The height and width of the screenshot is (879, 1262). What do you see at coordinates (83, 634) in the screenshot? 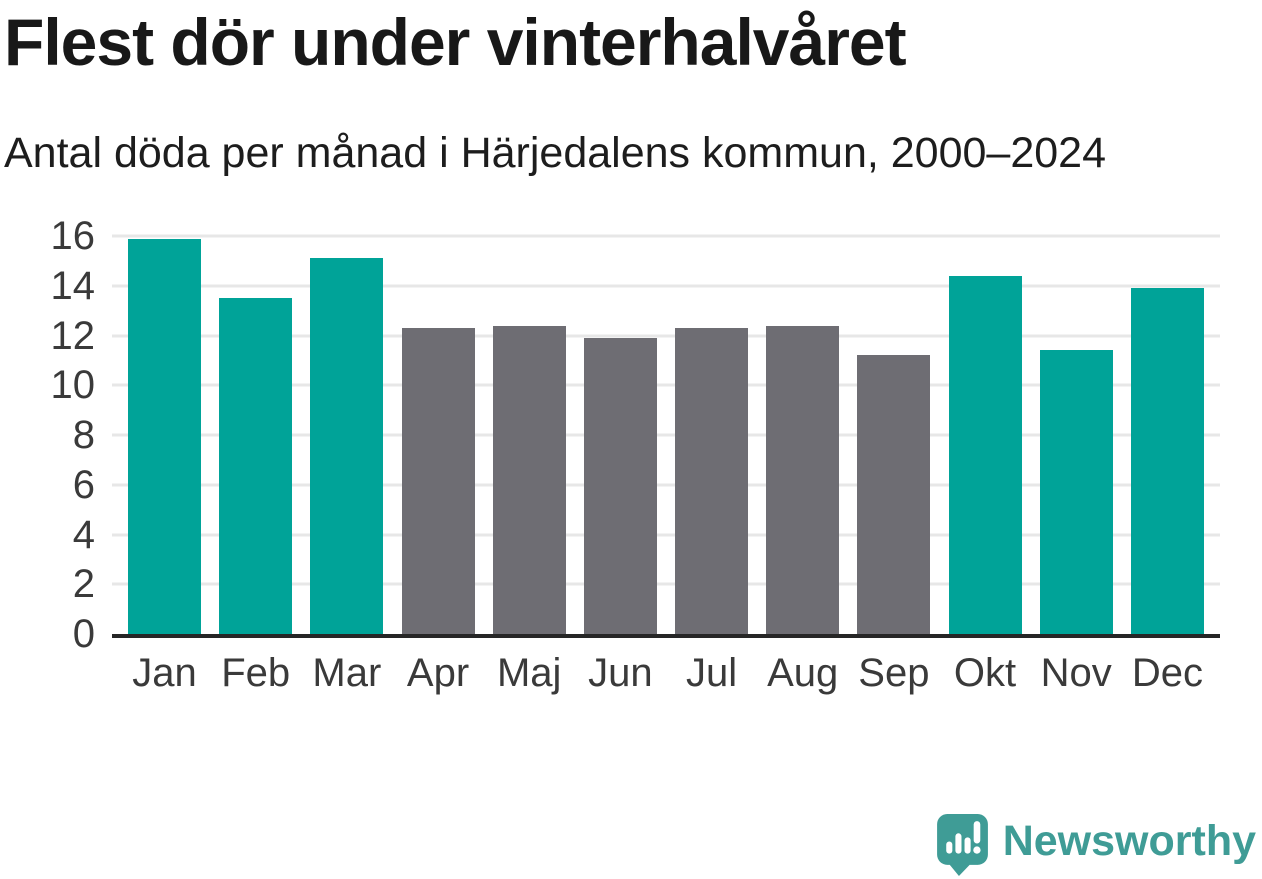
I see `y-tick-label-0: 0` at bounding box center [83, 634].